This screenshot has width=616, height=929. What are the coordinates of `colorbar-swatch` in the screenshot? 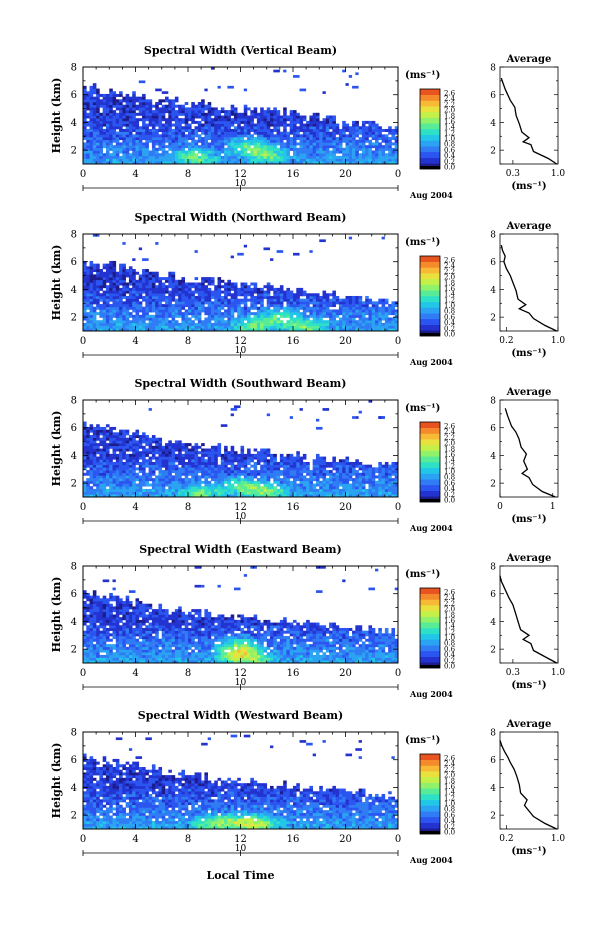 It's located at (430, 270).